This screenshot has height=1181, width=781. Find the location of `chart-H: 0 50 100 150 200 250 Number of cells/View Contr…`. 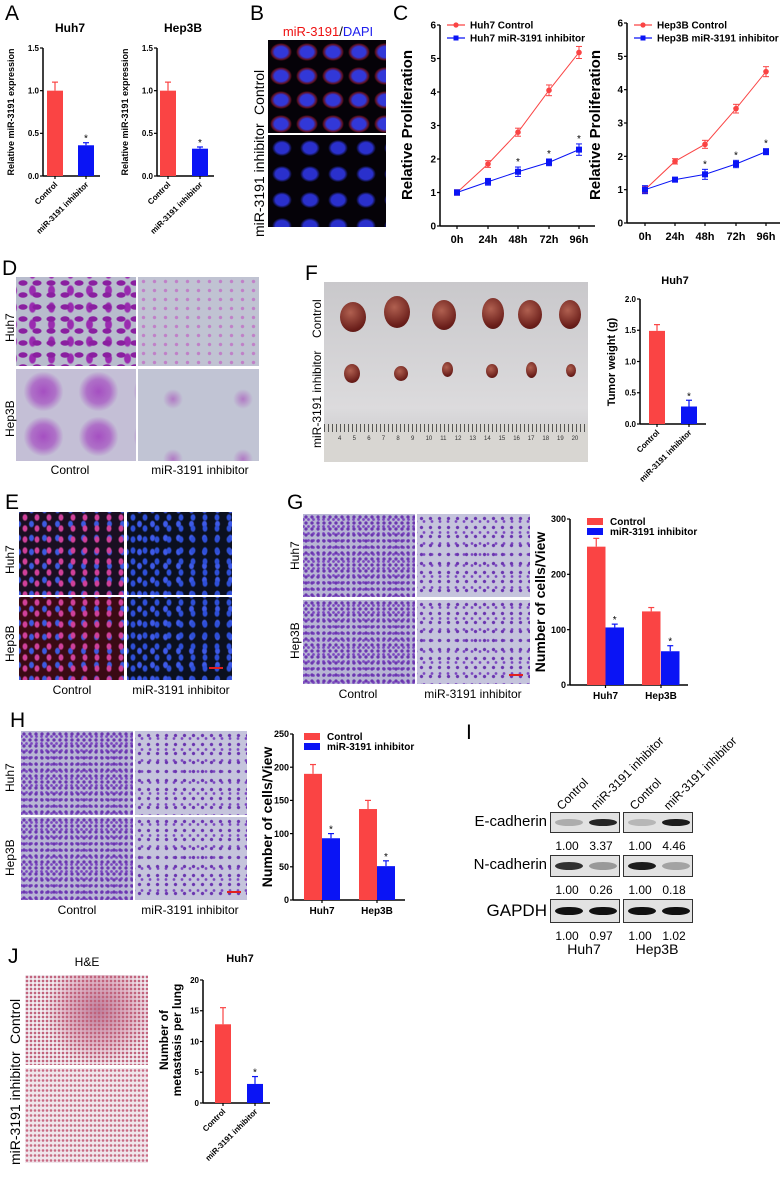

chart-H: 0 50 100 150 200 250 Number of cells/View Contr… is located at coordinates (336, 823).